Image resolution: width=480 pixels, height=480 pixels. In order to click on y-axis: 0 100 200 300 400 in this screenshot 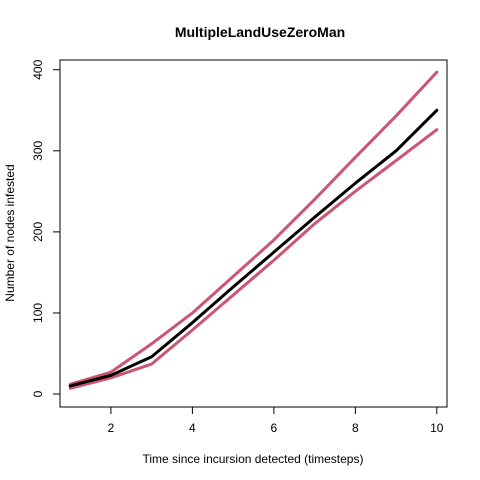, I will do `click(45, 228)`.